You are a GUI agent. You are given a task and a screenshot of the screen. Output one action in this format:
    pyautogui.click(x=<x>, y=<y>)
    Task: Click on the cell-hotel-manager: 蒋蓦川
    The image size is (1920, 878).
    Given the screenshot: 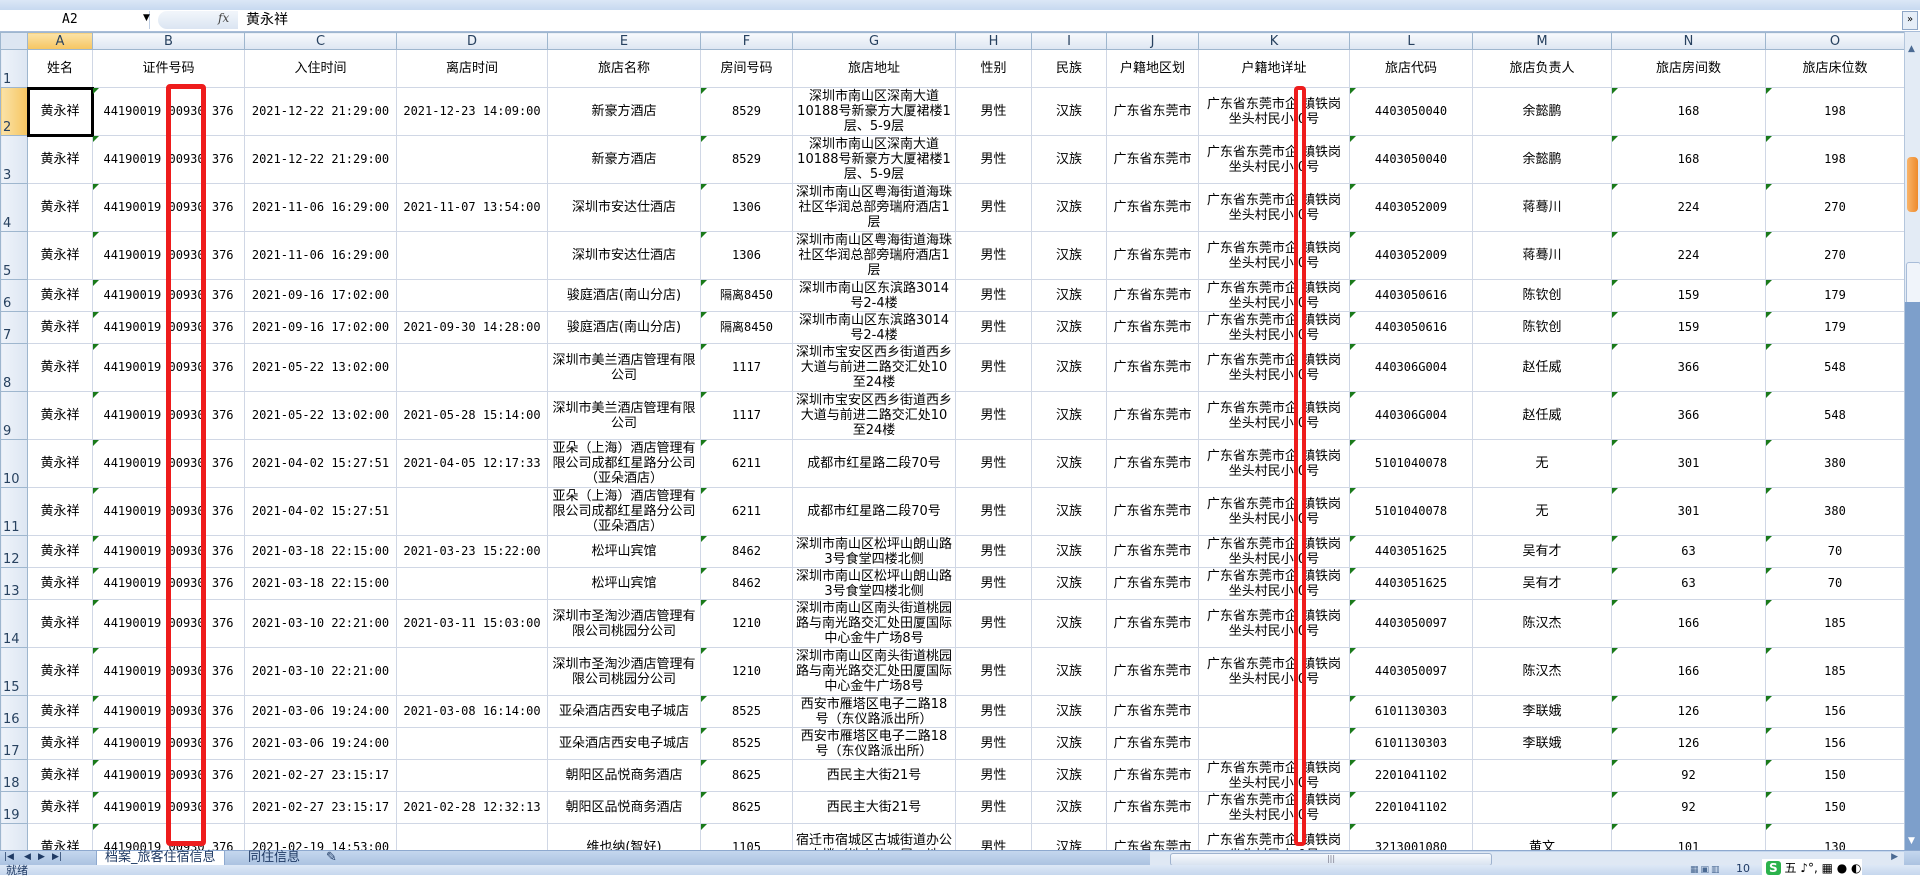 What is the action you would take?
    pyautogui.click(x=1542, y=255)
    